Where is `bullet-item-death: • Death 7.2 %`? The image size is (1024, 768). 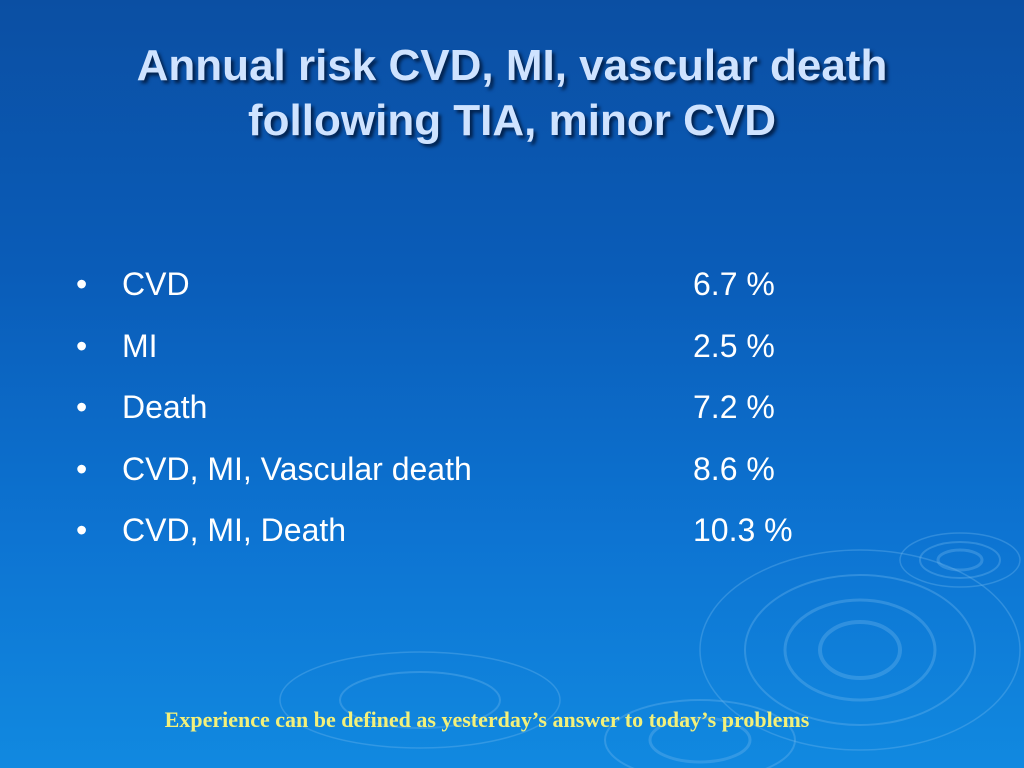
bullet-item-death: • Death 7.2 % is located at coordinates (476, 416).